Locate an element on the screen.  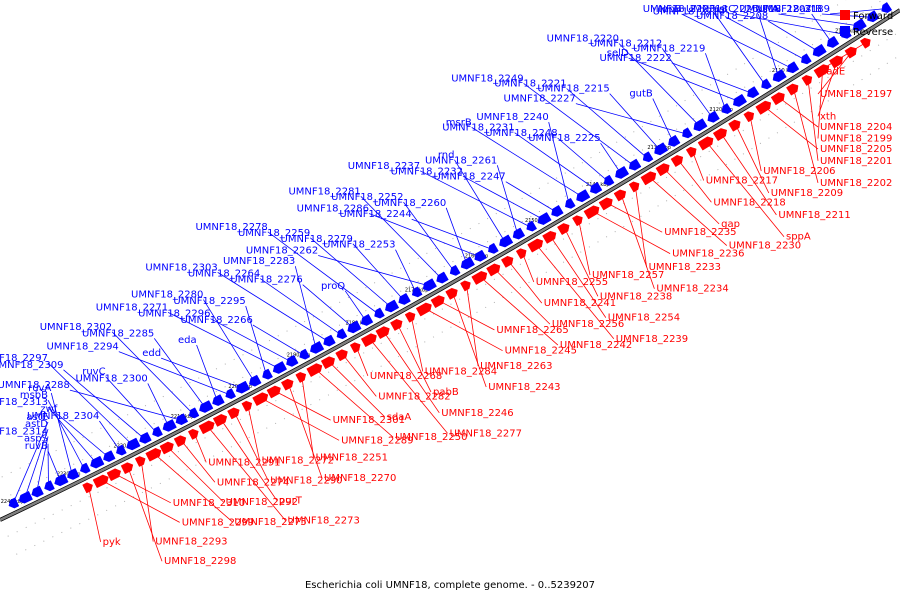
reverse-gene-label: ruvC is located at coordinates (93, 372).